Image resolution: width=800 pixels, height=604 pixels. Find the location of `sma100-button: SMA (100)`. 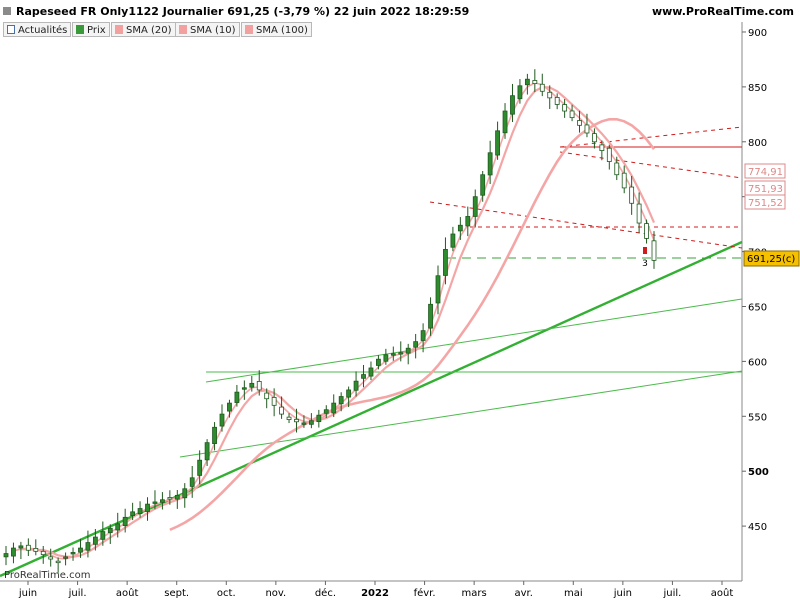

sma100-button: SMA (100) is located at coordinates (276, 29).